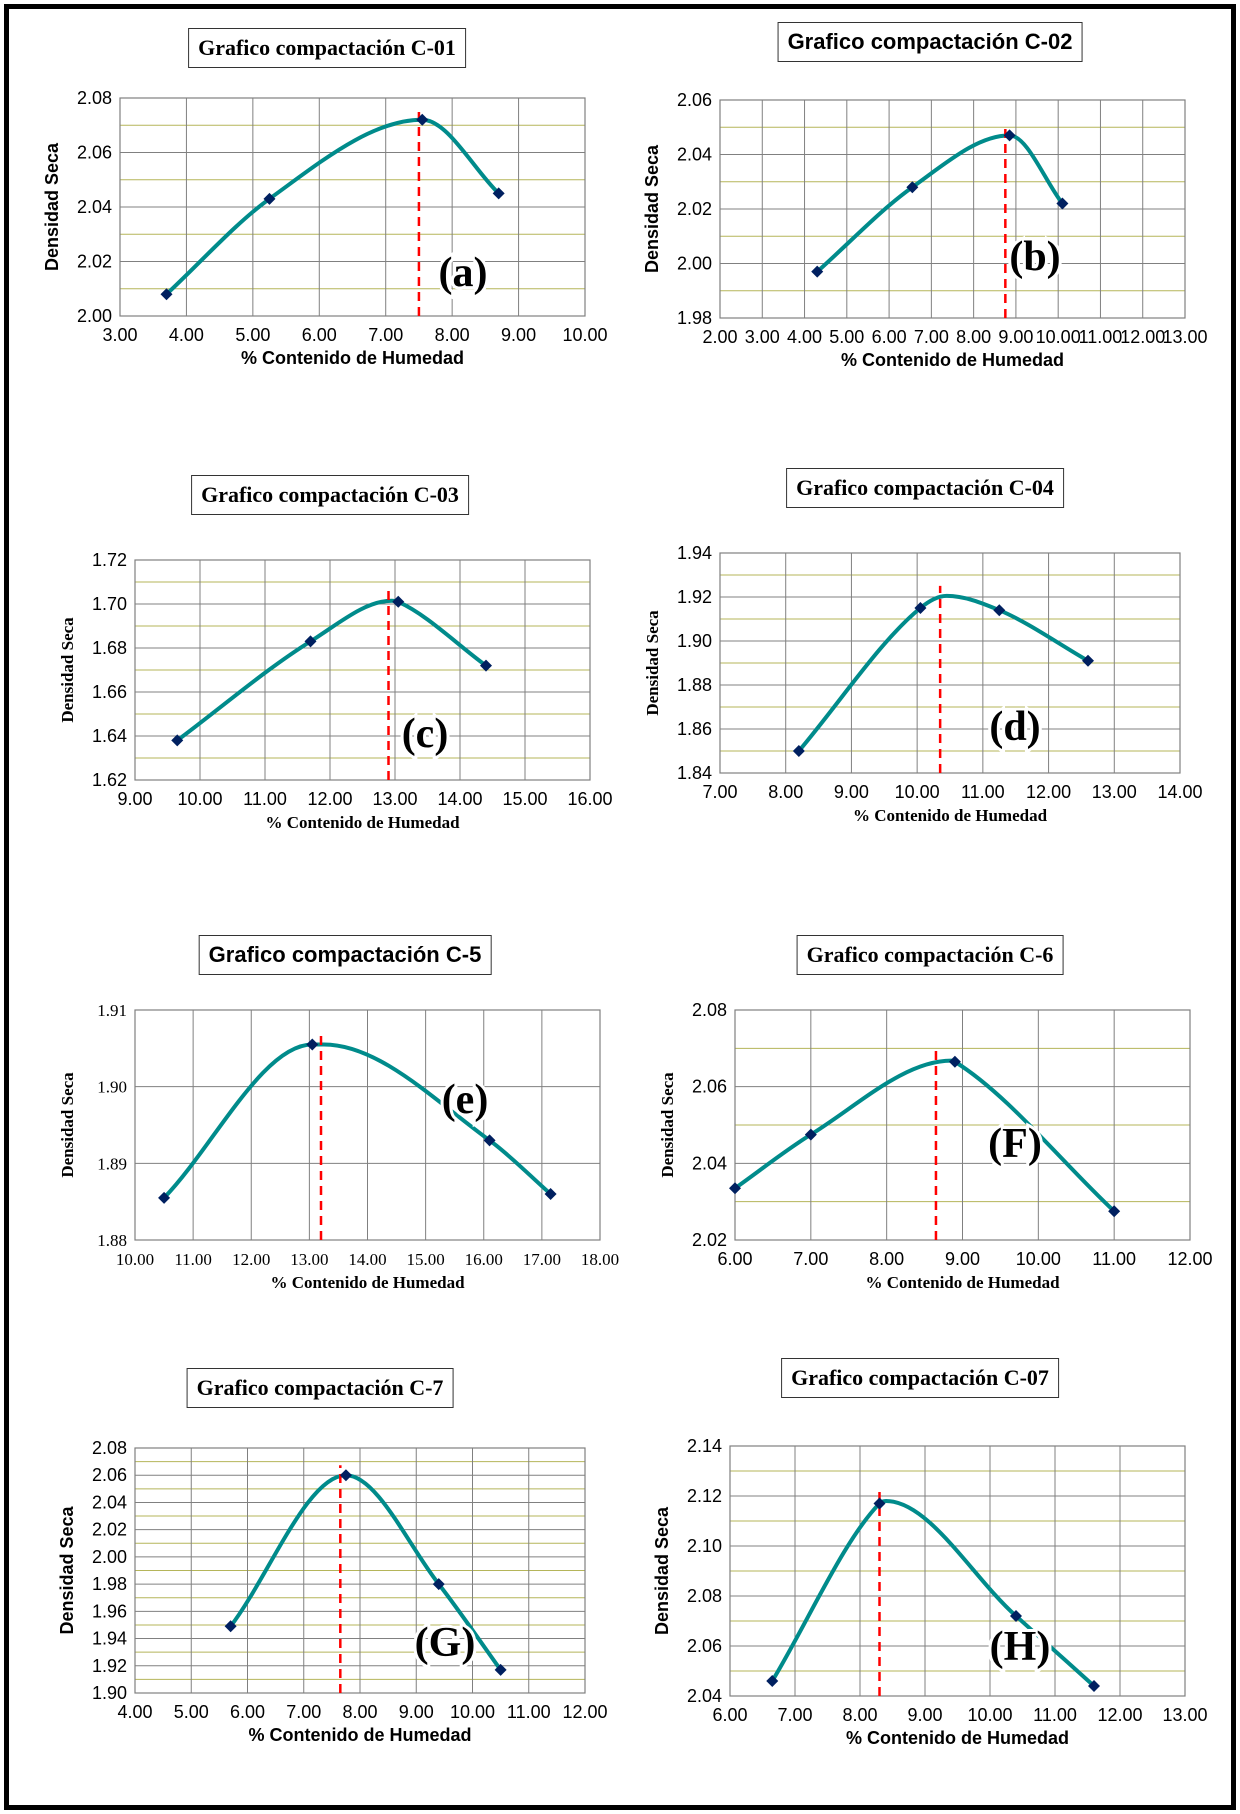 Image resolution: width=1240 pixels, height=1814 pixels. Describe the element at coordinates (109, 780) in the screenshot. I see `y-tick-label: 1.62` at that location.